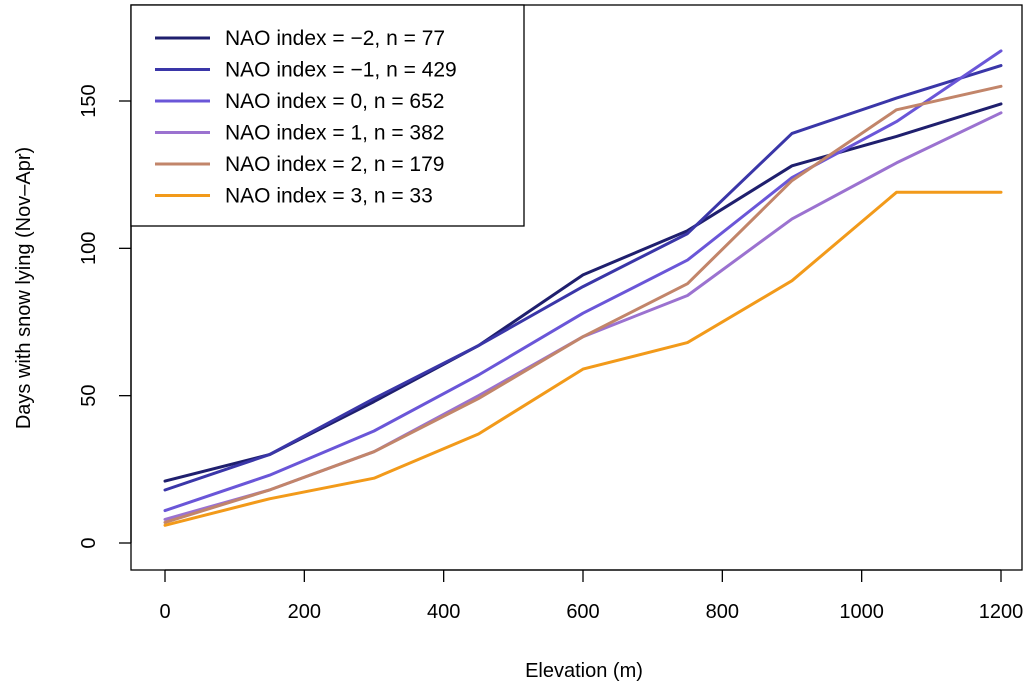  I want to click on x-tick-label: 800, so click(722, 612).